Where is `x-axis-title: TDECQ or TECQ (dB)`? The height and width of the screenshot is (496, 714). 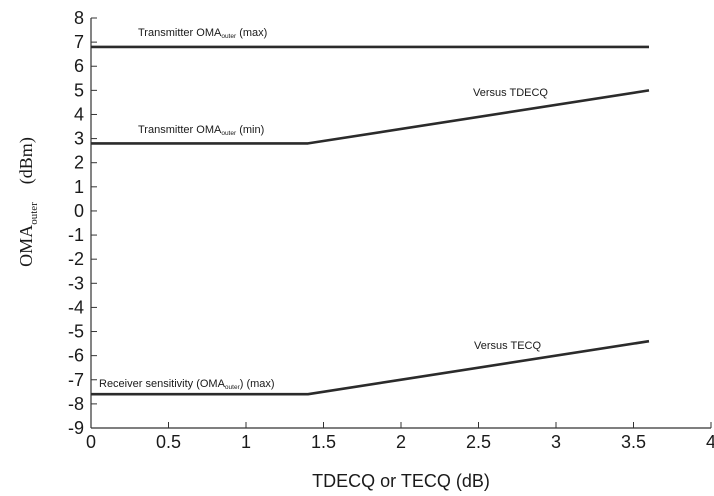 x-axis-title: TDECQ or TECQ (dB) is located at coordinates (401, 481).